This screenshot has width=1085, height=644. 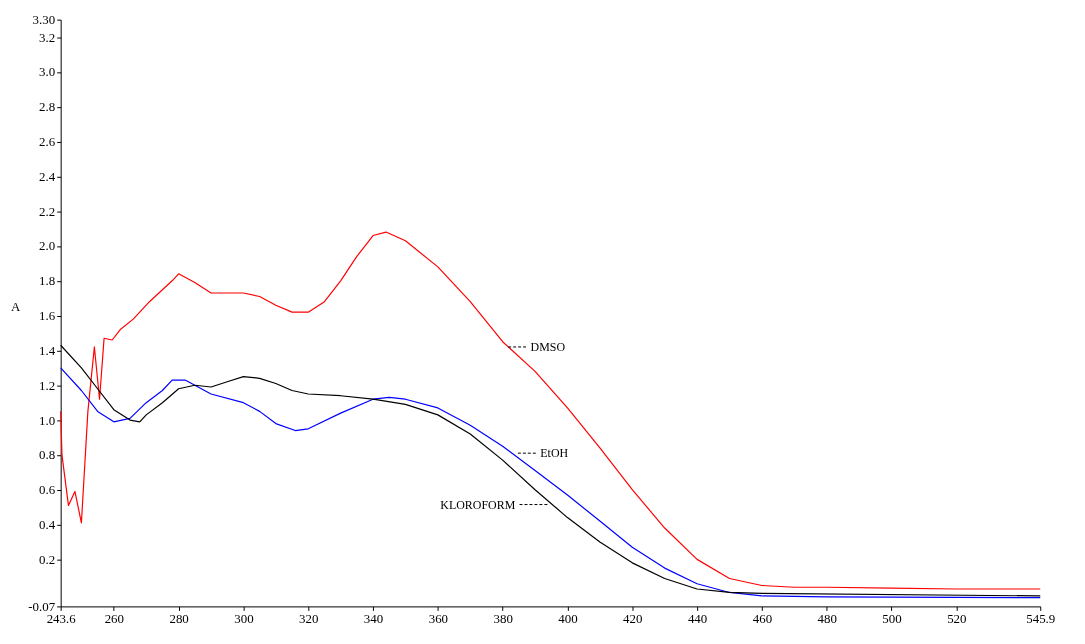 I want to click on y-tick-label: 3.0, so click(x=47, y=72).